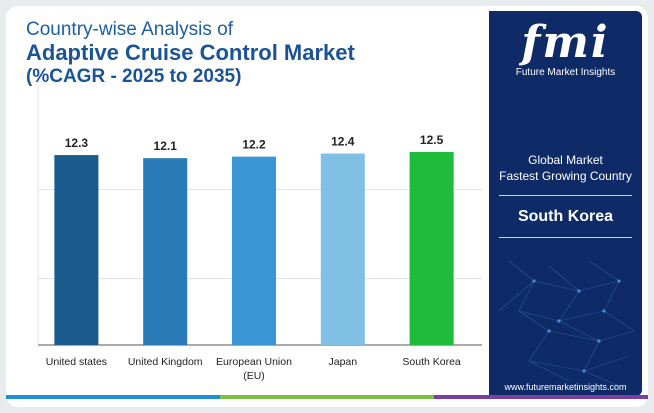  What do you see at coordinates (113, 397) in the screenshot?
I see `accent-segment-blue` at bounding box center [113, 397].